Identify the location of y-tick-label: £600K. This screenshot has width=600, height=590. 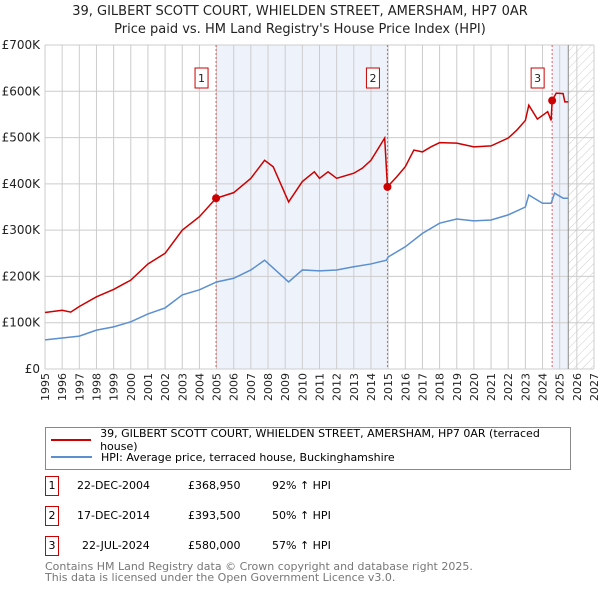
(22, 91).